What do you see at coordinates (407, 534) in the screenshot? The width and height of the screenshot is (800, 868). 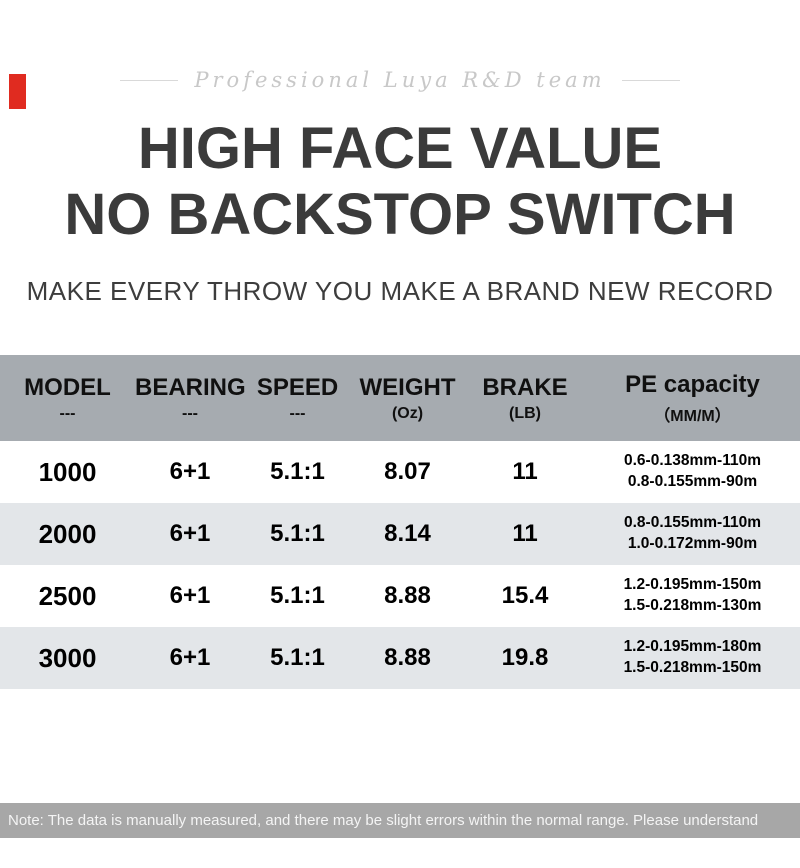 I see `cell-weight: 8.14` at bounding box center [407, 534].